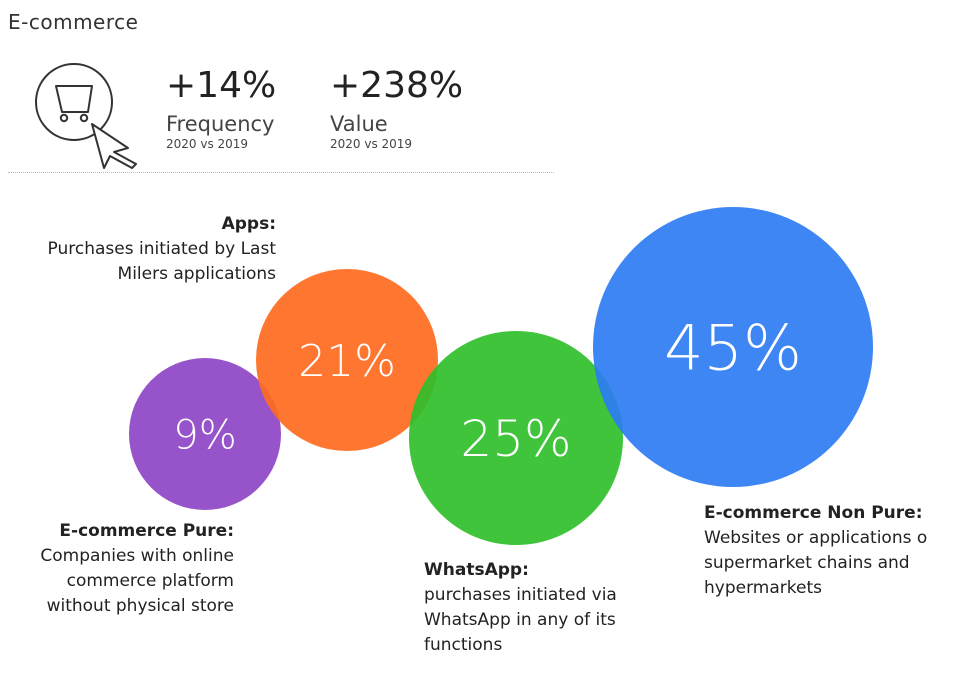  What do you see at coordinates (221, 108) in the screenshot?
I see `frequency-stat: +14% Frequency 2020 vs 2019` at bounding box center [221, 108].